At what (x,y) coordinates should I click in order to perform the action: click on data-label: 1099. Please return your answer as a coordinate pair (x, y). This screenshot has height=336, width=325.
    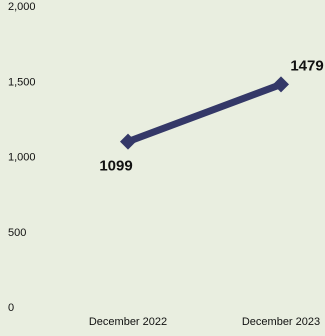
    Looking at the image, I should click on (115, 166).